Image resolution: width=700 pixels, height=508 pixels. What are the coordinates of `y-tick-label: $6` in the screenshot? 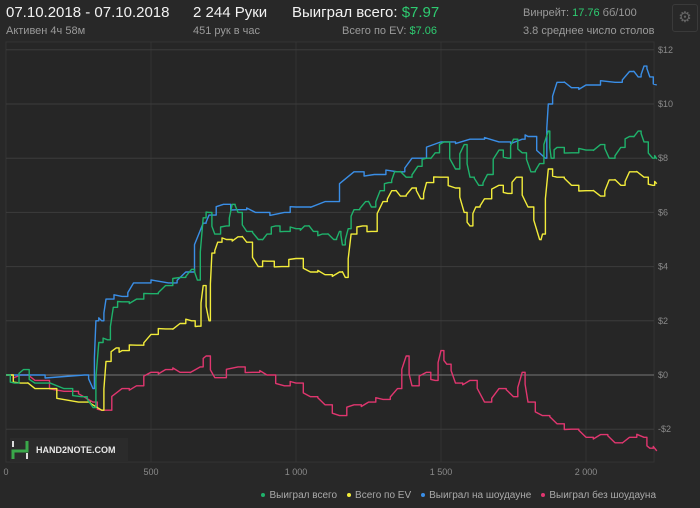 It's located at (663, 212).